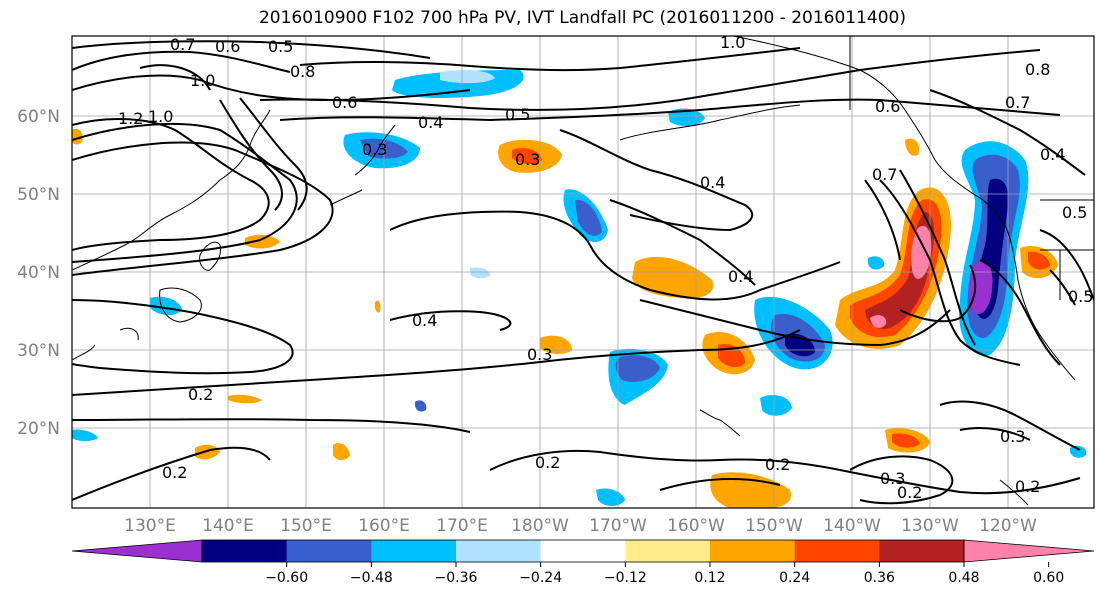  Describe the element at coordinates (625, 578) in the screenshot. I see `colorbar-tick-label: −0.12` at that location.